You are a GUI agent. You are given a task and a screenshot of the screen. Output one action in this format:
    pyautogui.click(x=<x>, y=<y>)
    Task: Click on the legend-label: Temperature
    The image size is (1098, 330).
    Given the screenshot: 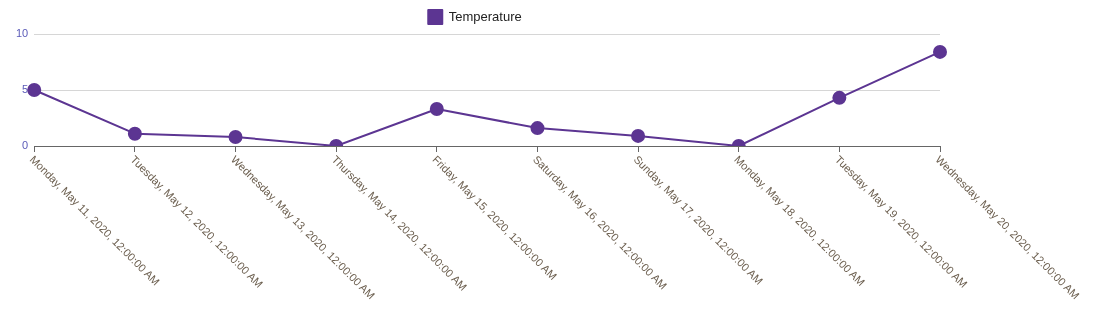 What is the action you would take?
    pyautogui.click(x=485, y=16)
    